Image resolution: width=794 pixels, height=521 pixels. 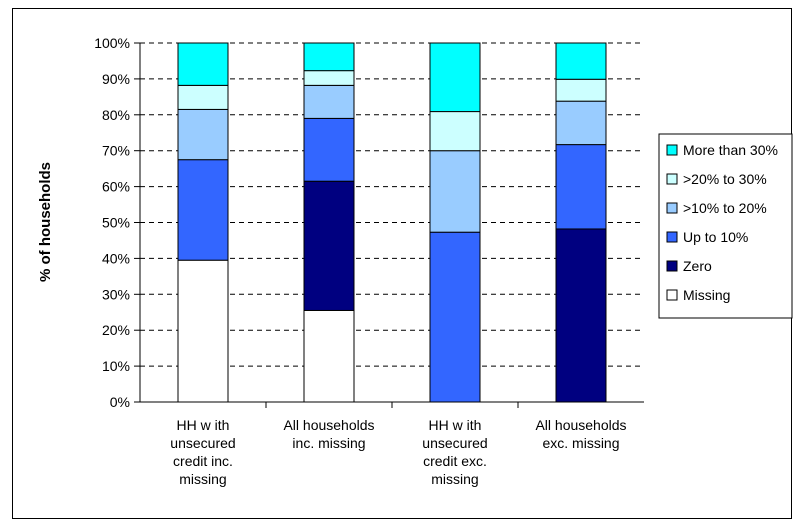 What do you see at coordinates (116, 330) in the screenshot?
I see `y-tick-label: 20%` at bounding box center [116, 330].